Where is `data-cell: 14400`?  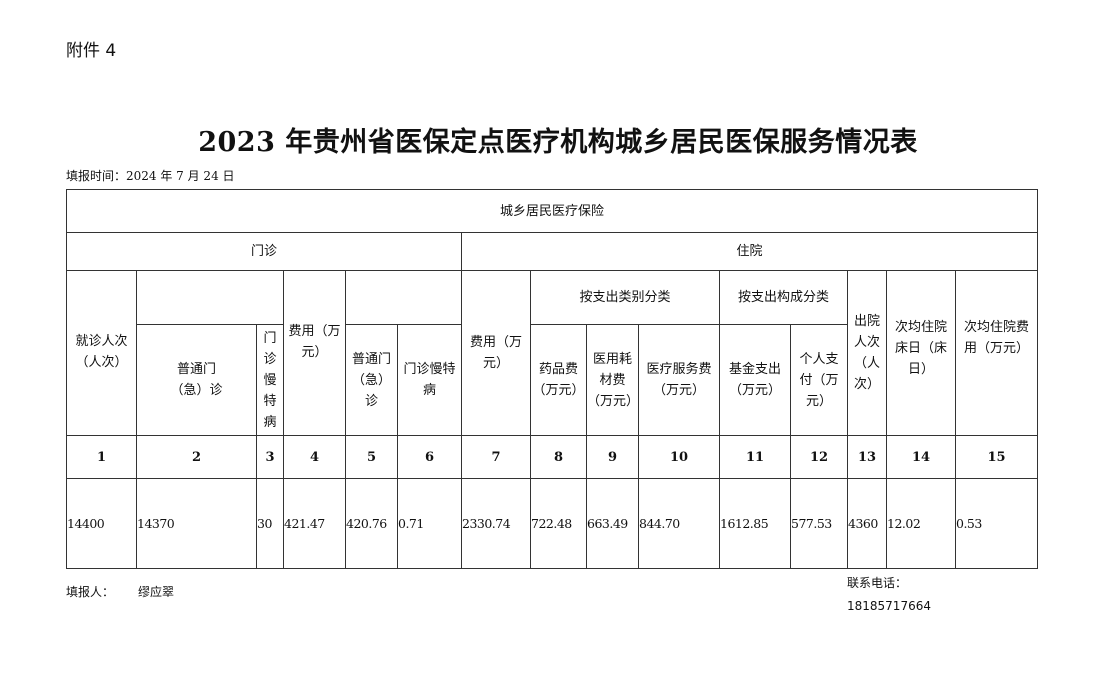
data-cell: 14400 is located at coordinates (101, 523).